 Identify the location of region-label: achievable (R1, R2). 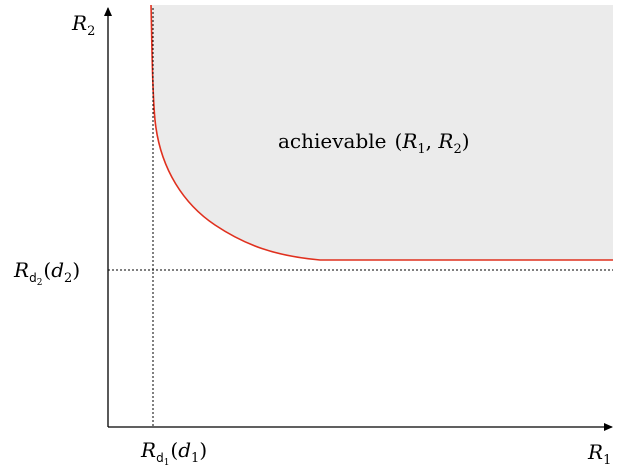
(374, 143).